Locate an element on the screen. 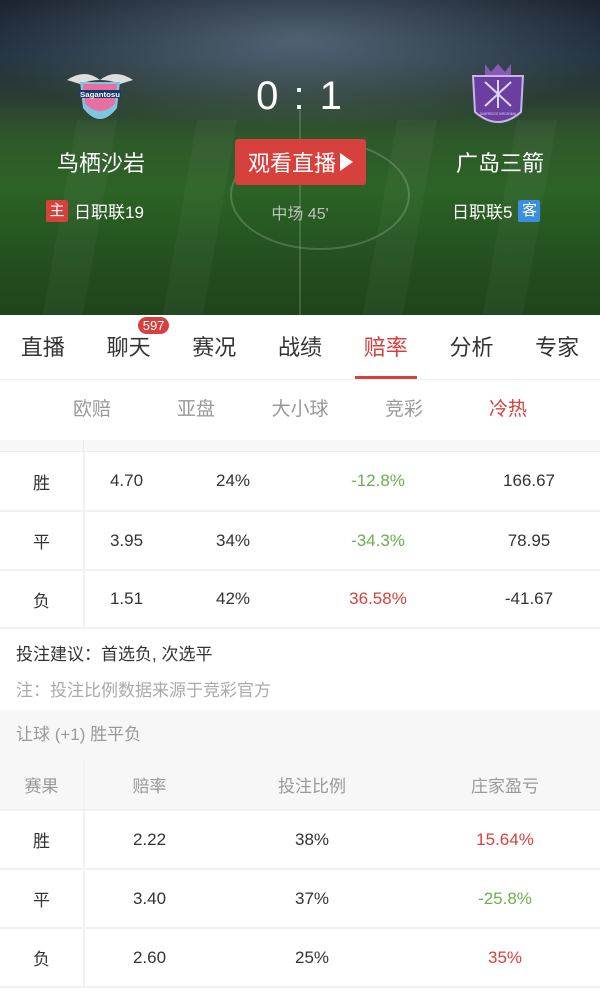  match-status: 中场 45' is located at coordinates (300, 214).